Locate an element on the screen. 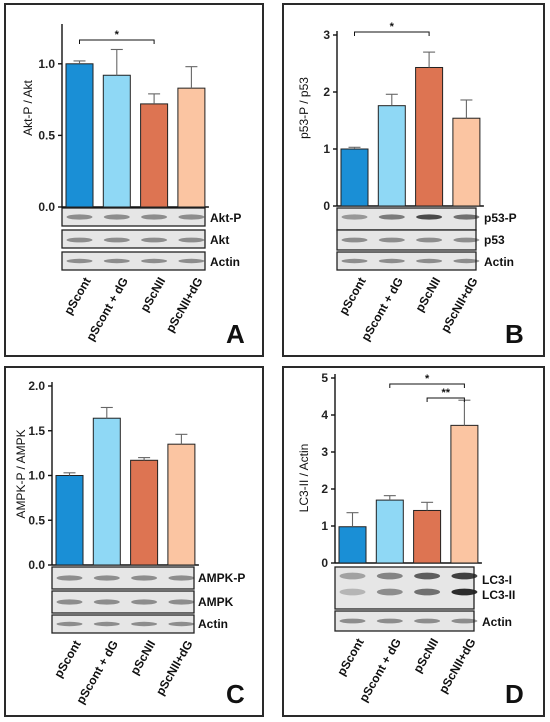 The image size is (550, 722). panel-C-blots: AMPK-P AMPK Actin is located at coordinates (148, 600).